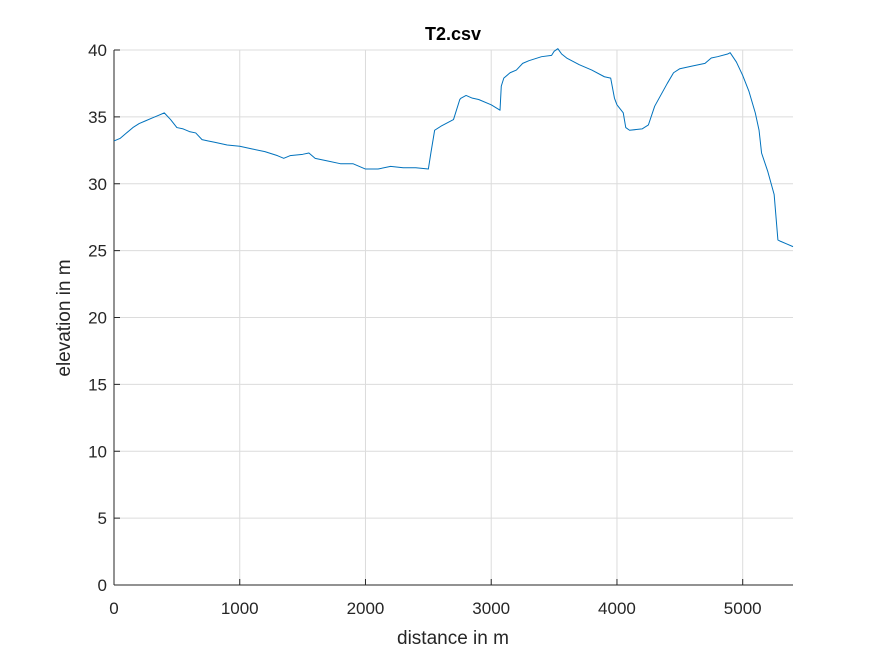  Describe the element at coordinates (102, 585) in the screenshot. I see `y-tick-label: 0` at that location.